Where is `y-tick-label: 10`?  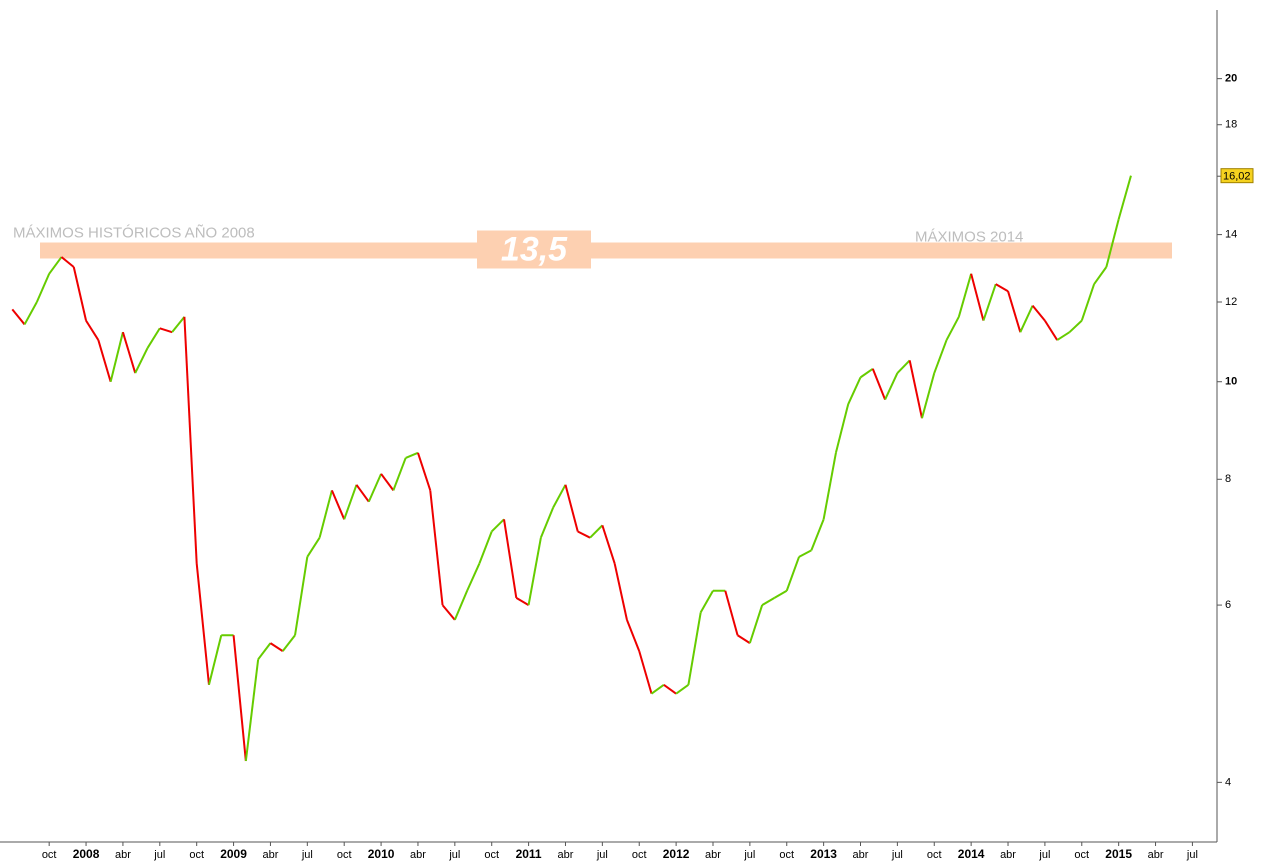 y-tick-label: 10 is located at coordinates (1231, 382).